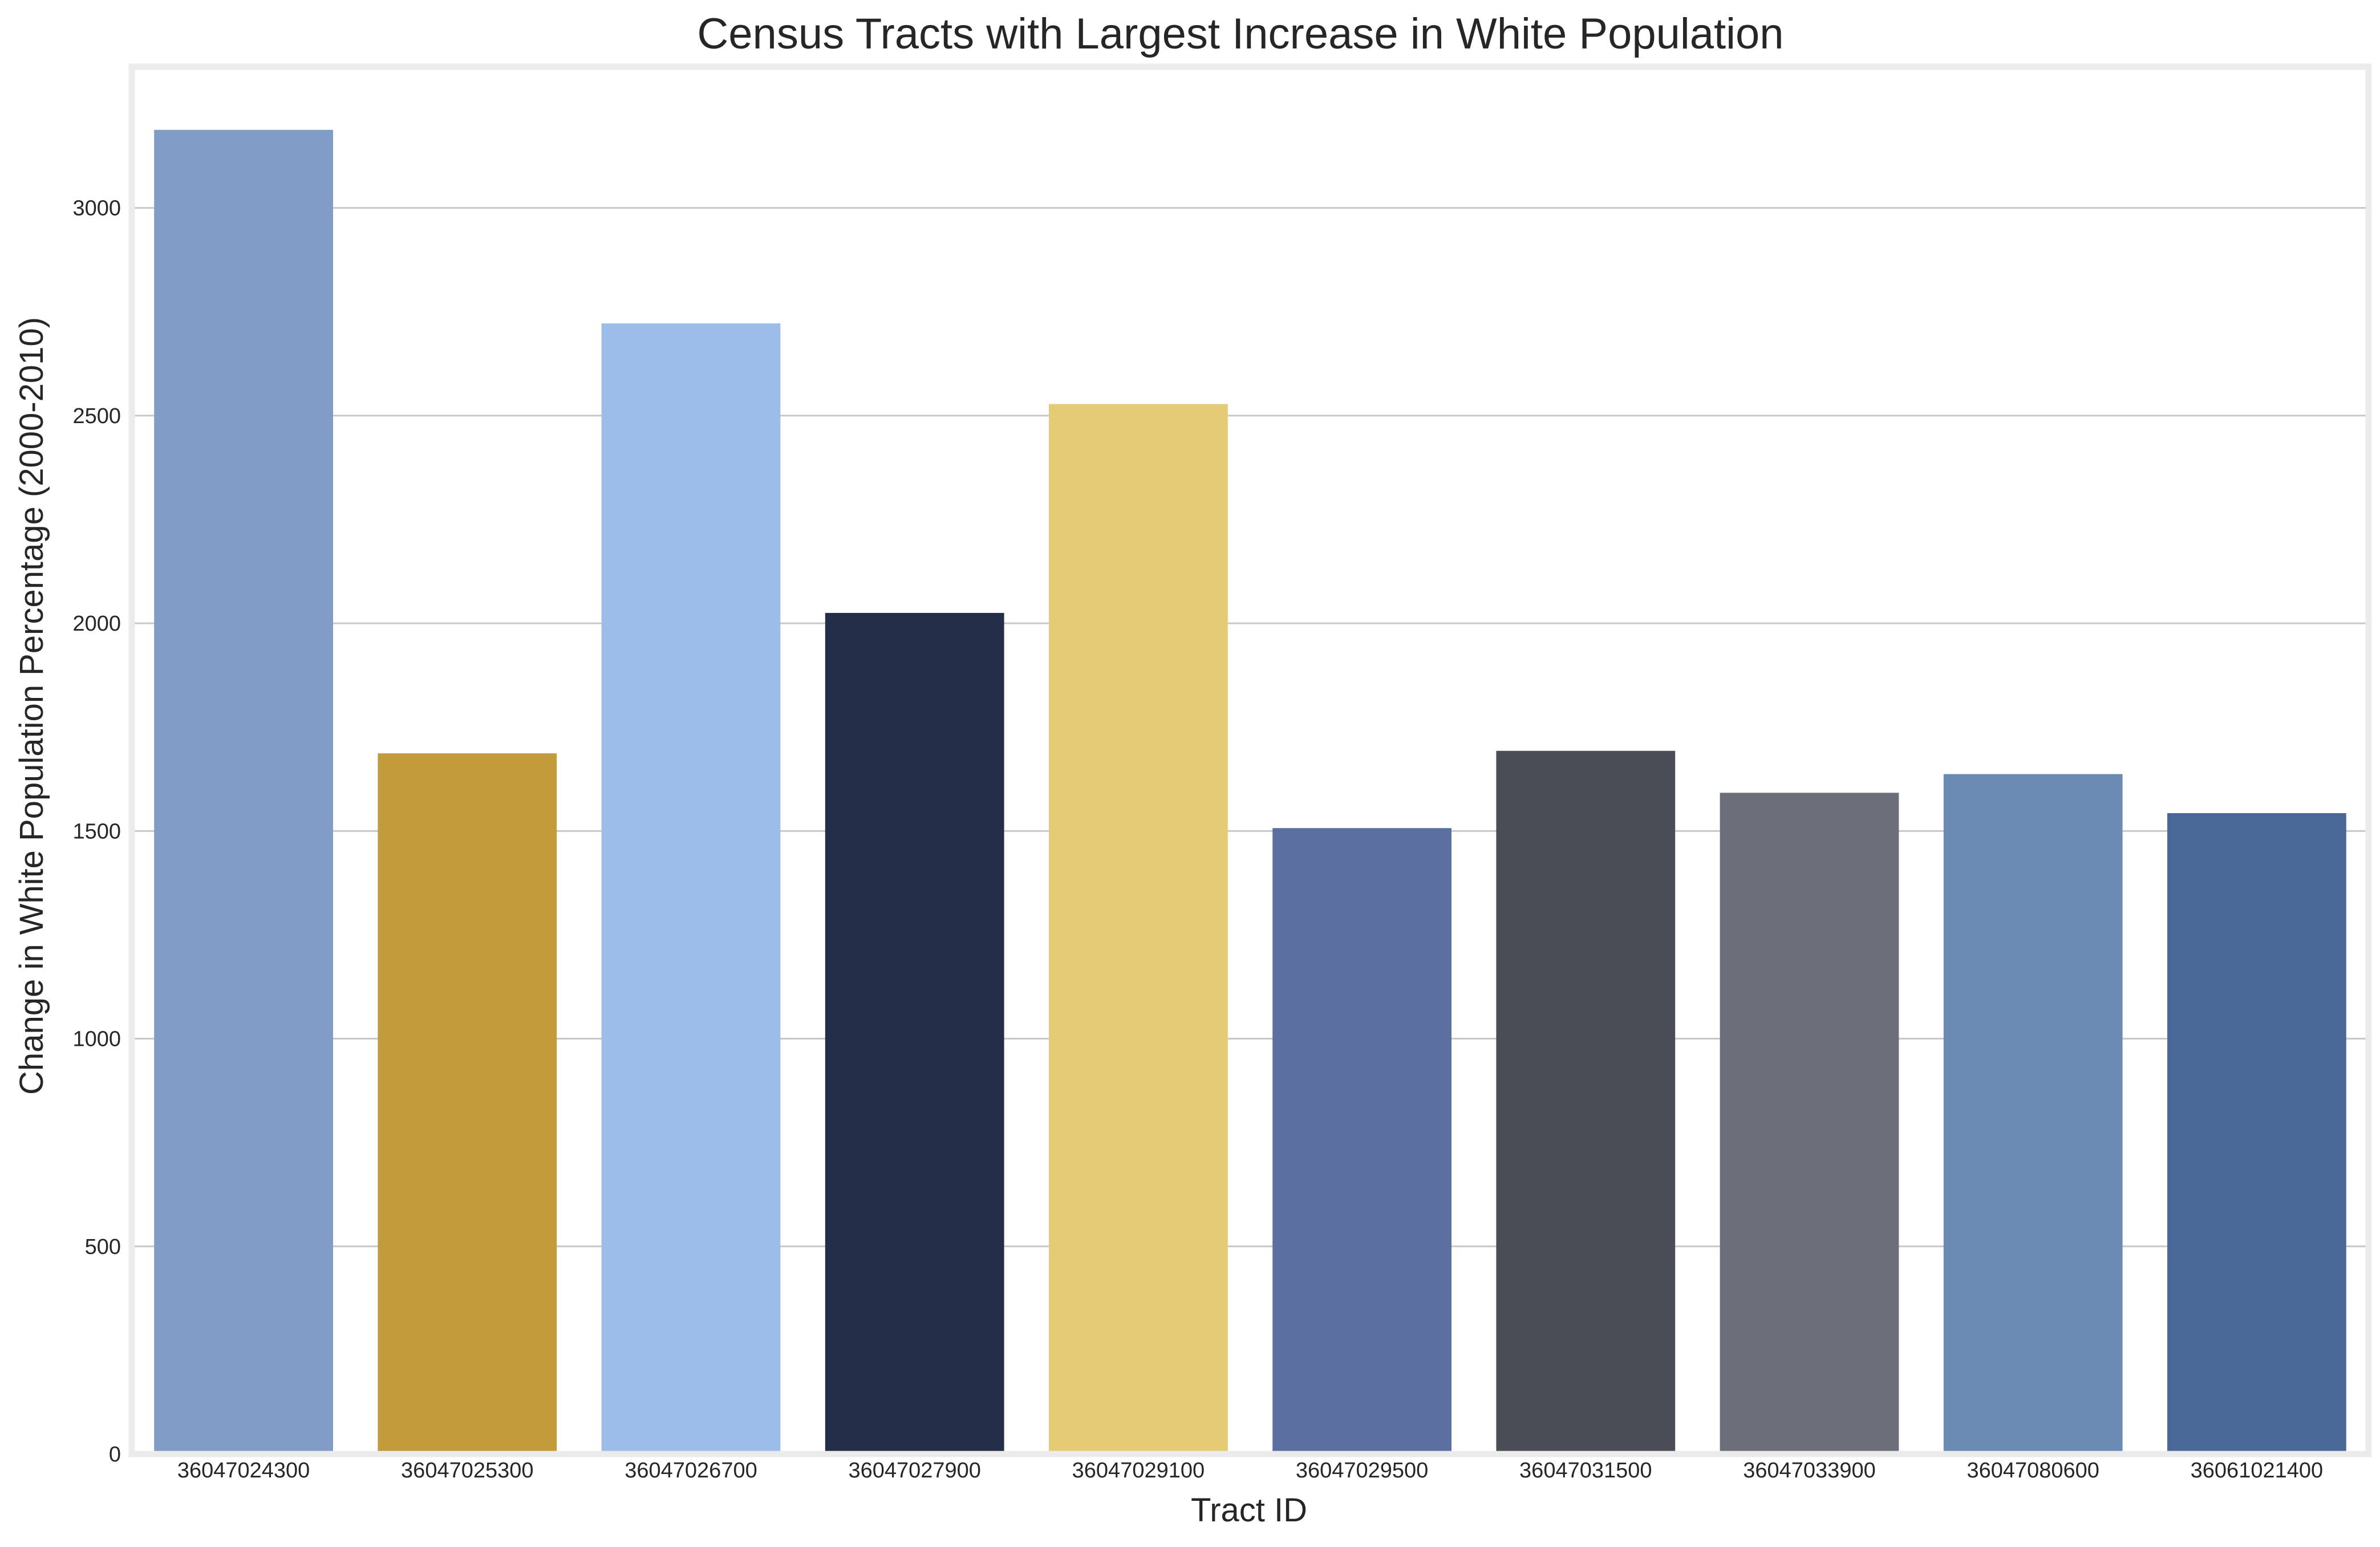 The image size is (2380, 1547). I want to click on x-tick-label: 36047029500, so click(1362, 1471).